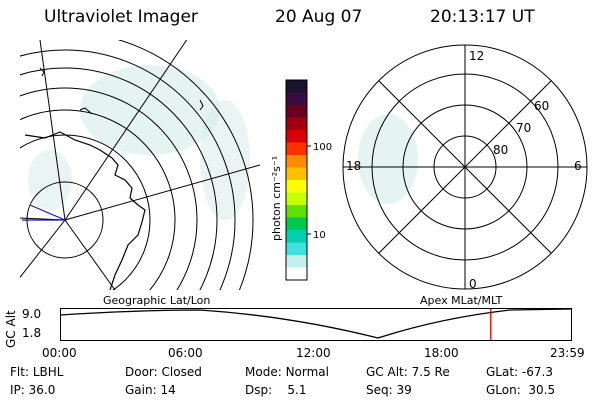 This screenshot has width=600, height=400. Describe the element at coordinates (139, 142) in the screenshot. I see `auroral-emission` at that location.